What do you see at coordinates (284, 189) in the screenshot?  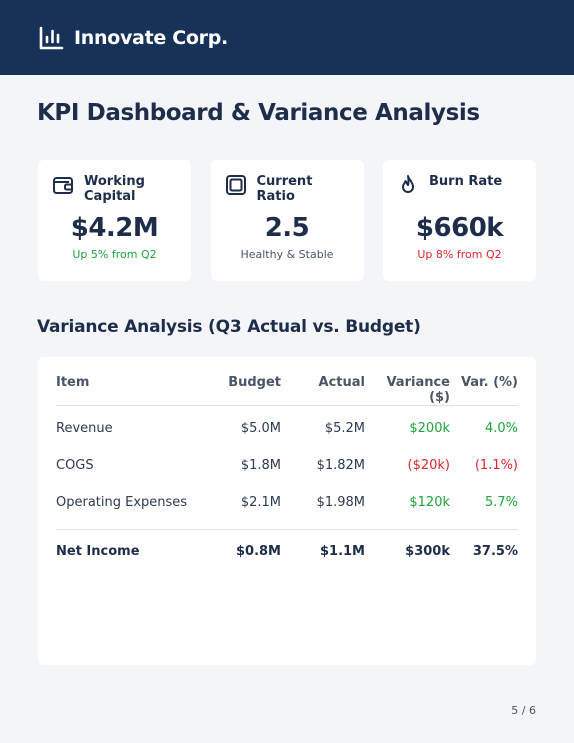 I see `kpi-label: Current Ratio` at bounding box center [284, 189].